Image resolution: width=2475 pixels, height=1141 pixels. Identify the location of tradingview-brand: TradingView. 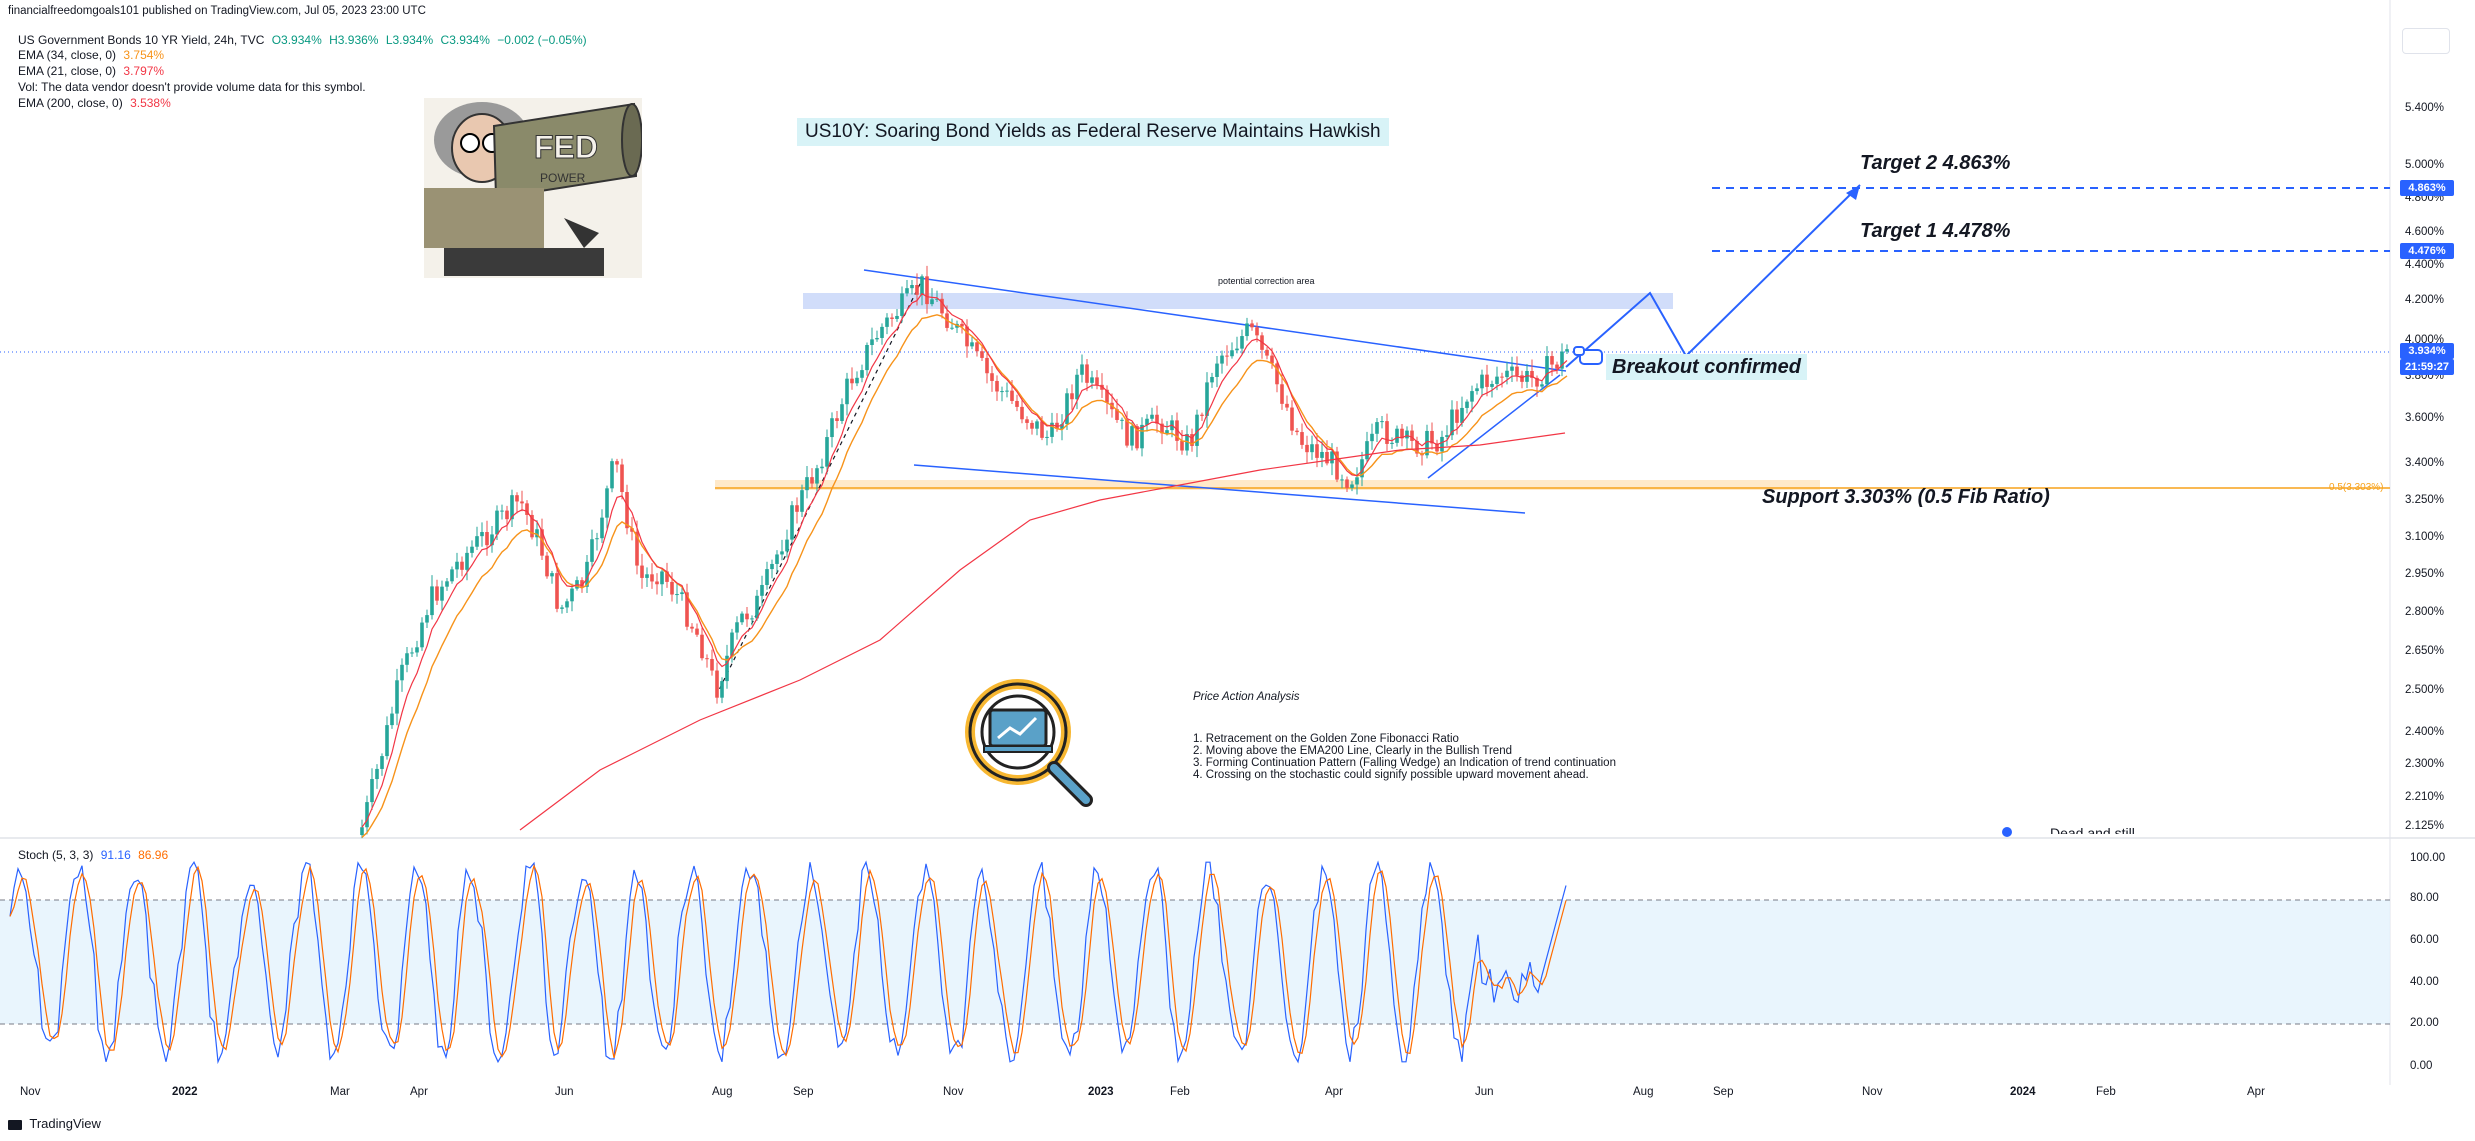
(65, 1123).